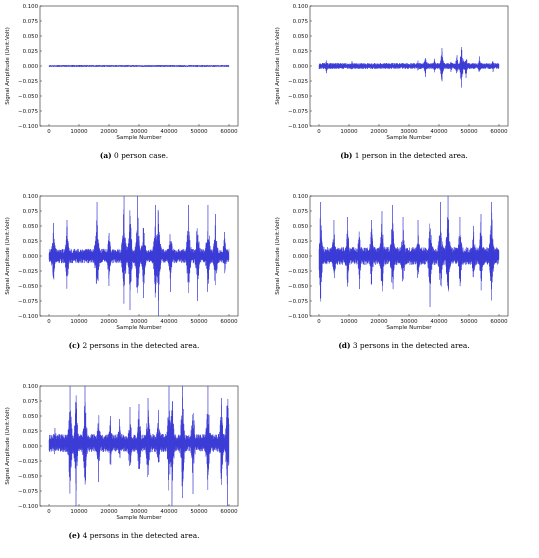 The image size is (539, 558). What do you see at coordinates (105, 155) in the screenshot?
I see `caption-label: (a)` at bounding box center [105, 155].